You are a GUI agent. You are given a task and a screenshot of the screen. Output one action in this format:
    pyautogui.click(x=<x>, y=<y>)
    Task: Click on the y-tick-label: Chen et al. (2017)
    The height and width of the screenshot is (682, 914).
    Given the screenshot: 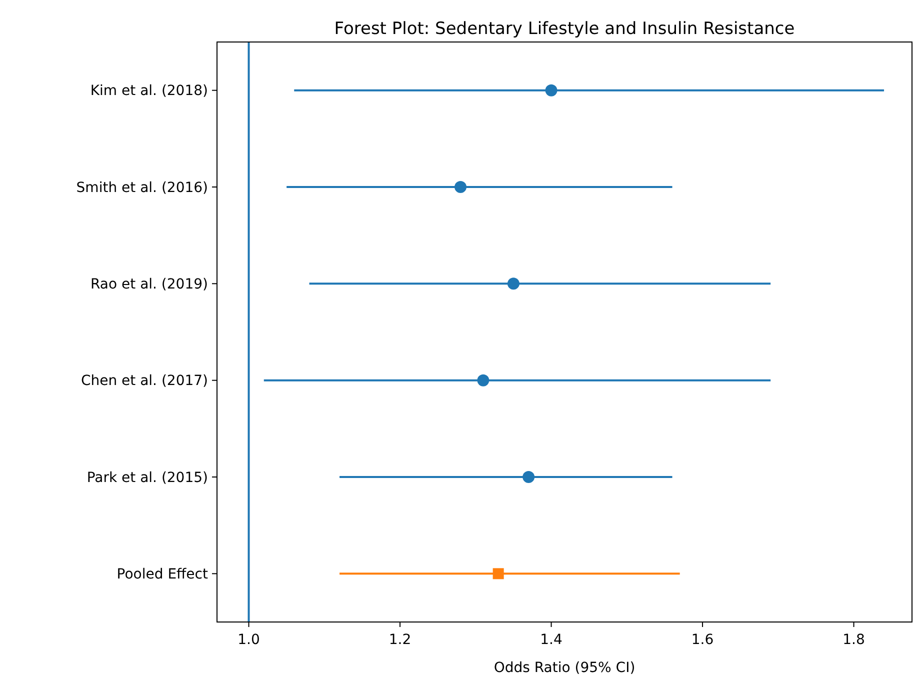 What is the action you would take?
    pyautogui.click(x=144, y=381)
    